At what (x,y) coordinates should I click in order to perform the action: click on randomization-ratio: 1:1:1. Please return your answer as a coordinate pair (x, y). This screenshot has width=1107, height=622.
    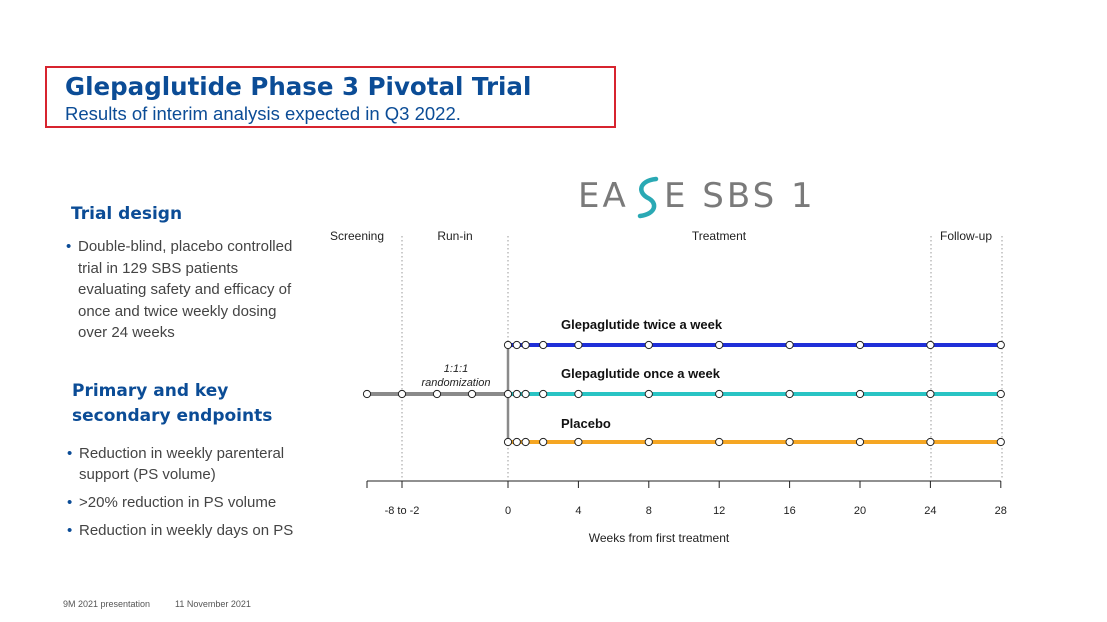
    Looking at the image, I should click on (456, 369).